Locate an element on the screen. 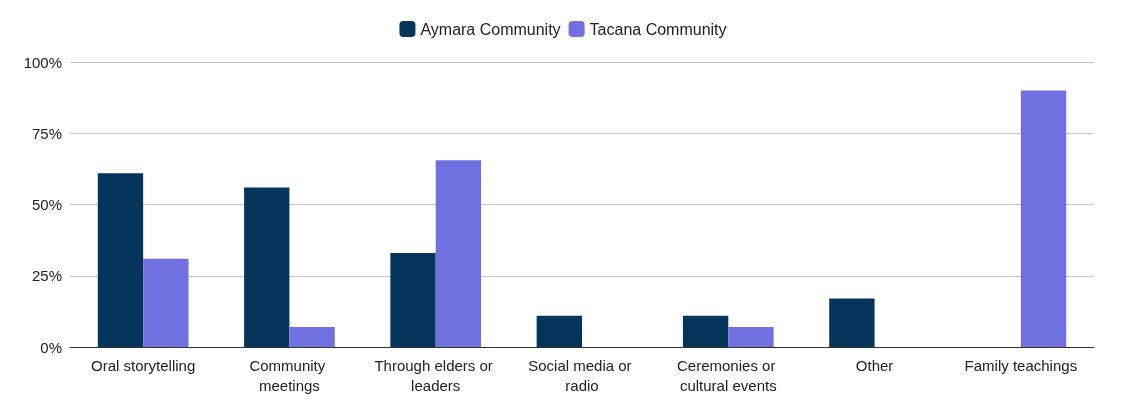 The image size is (1126, 405). x-tick-label: Other is located at coordinates (874, 365).